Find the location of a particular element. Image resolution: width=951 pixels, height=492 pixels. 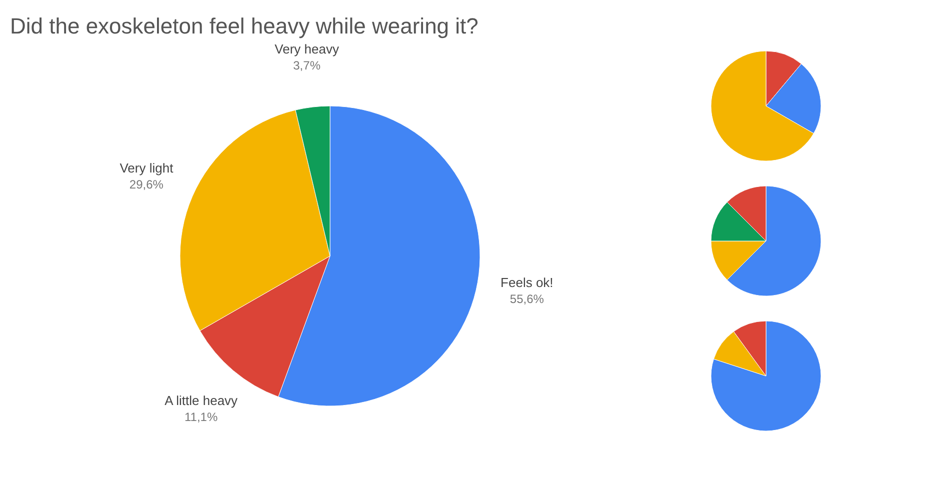

data-label: 29,6% is located at coordinates (146, 185).